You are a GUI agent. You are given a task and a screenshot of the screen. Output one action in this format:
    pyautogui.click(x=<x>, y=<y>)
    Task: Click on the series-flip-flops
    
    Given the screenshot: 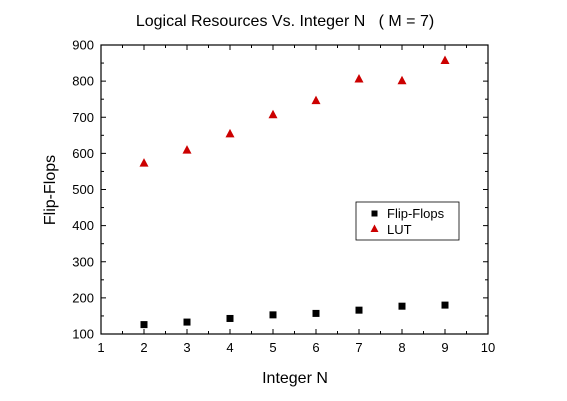 What is the action you would take?
    pyautogui.click(x=294, y=315)
    